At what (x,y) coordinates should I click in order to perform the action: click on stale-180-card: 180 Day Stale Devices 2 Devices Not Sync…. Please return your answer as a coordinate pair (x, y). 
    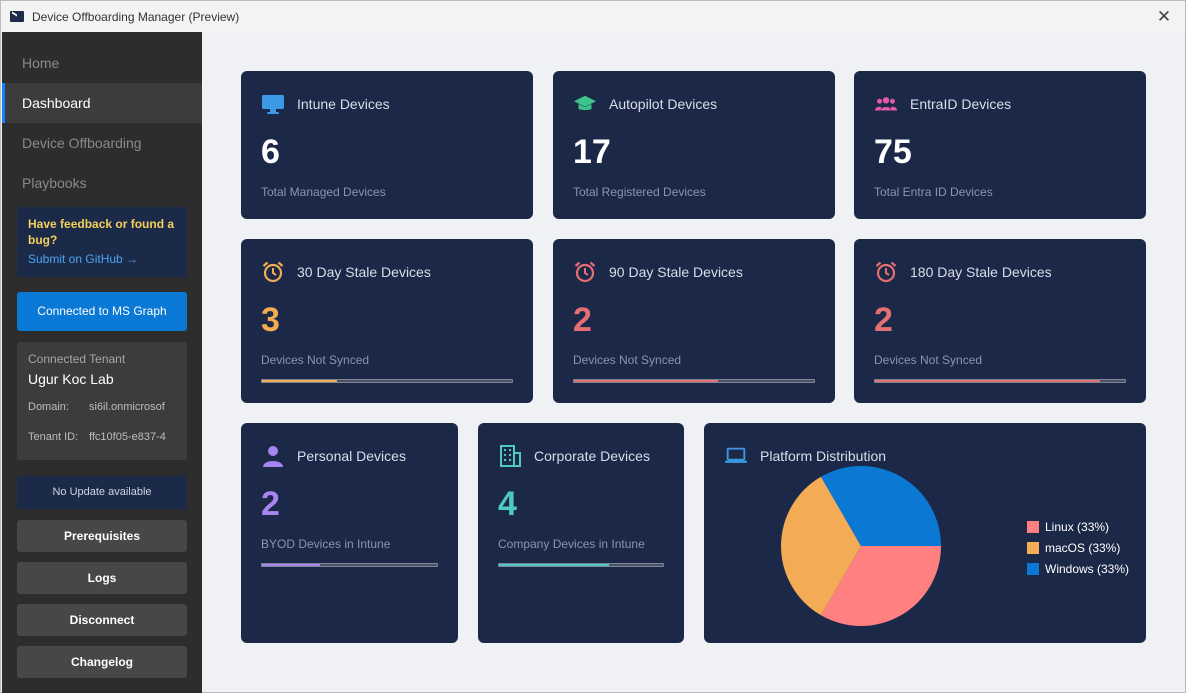
    Looking at the image, I should click on (1000, 321).